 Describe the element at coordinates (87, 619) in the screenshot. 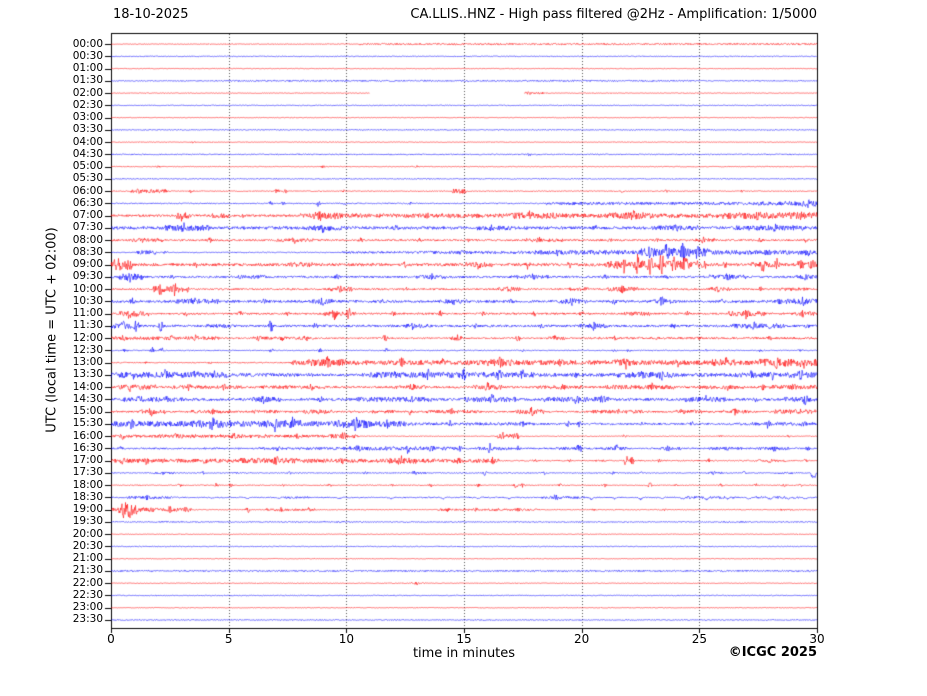

I see `y-tick-label: 23:30` at that location.